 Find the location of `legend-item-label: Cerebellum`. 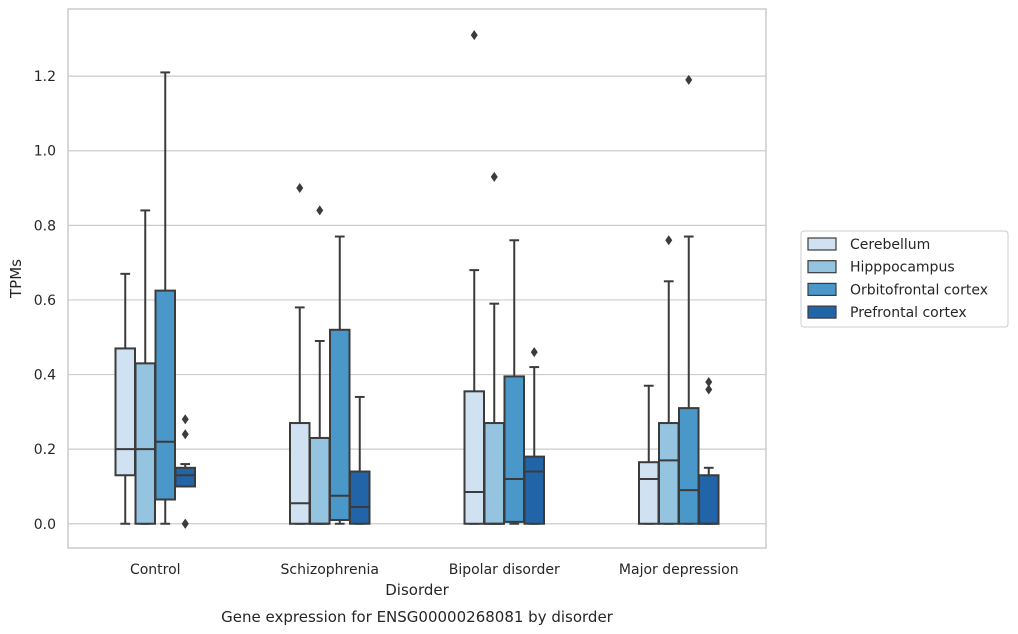

legend-item-label: Cerebellum is located at coordinates (890, 245).